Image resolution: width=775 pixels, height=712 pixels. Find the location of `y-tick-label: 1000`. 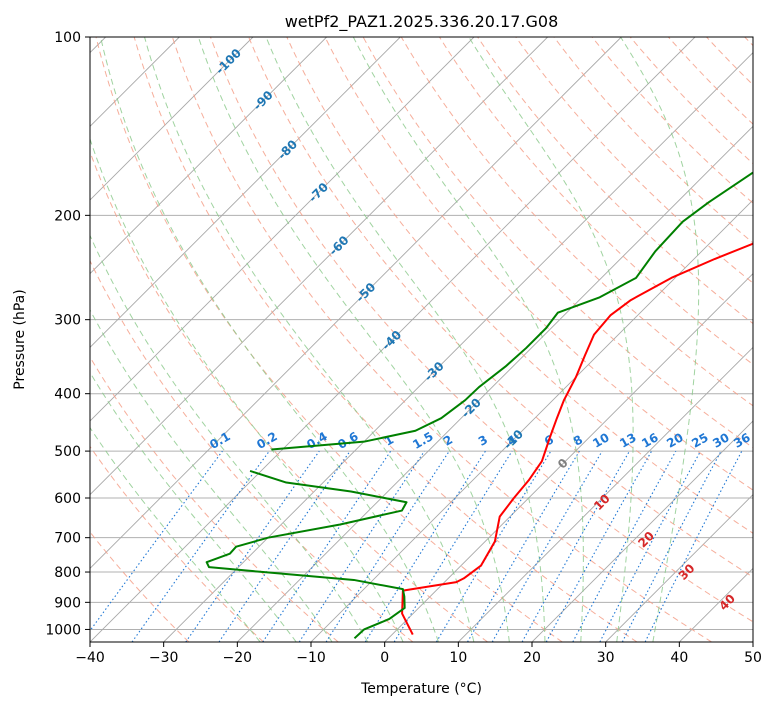

y-tick-label: 1000 is located at coordinates (63, 630).